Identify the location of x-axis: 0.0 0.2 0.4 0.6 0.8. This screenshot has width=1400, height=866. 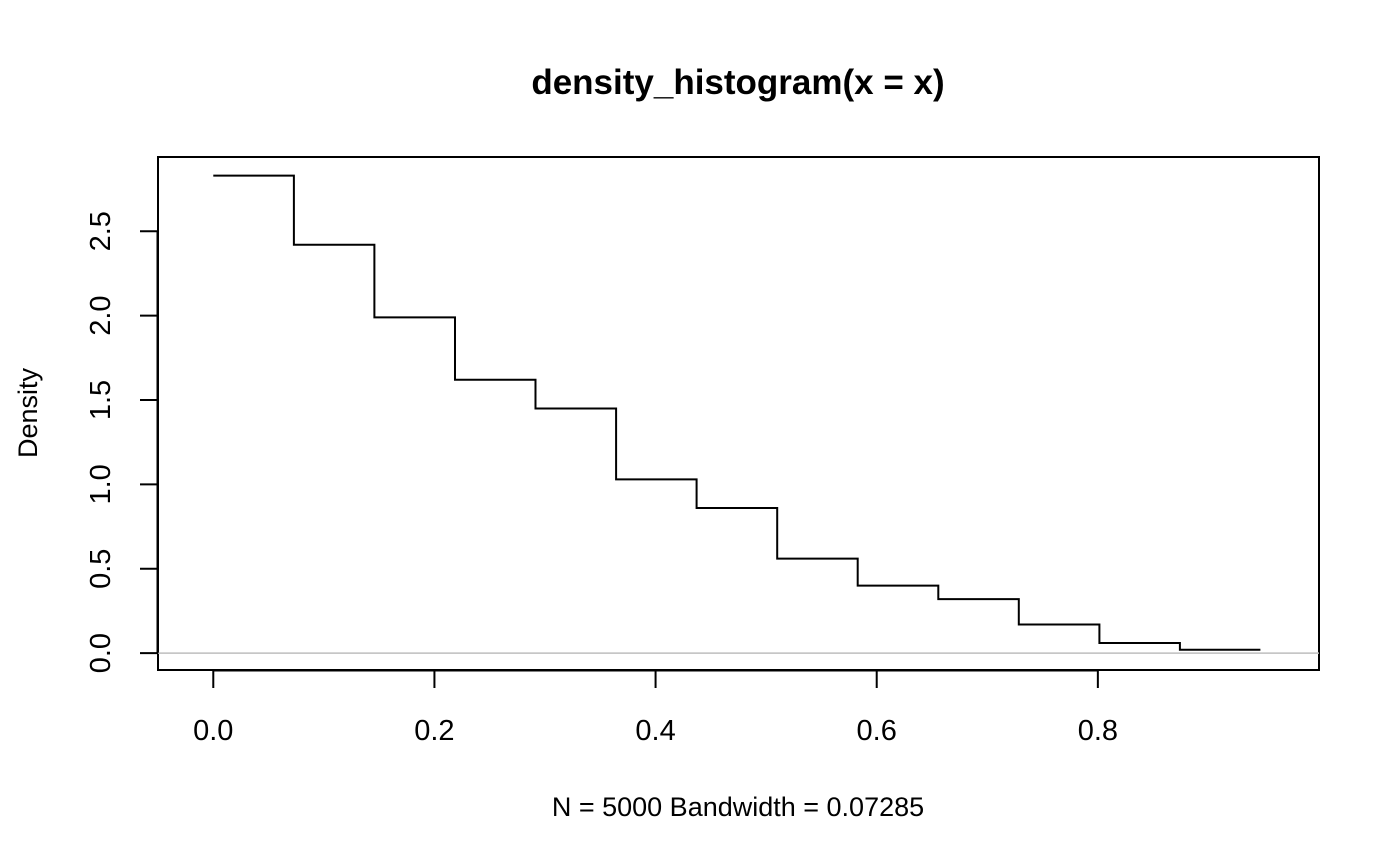
(655, 708).